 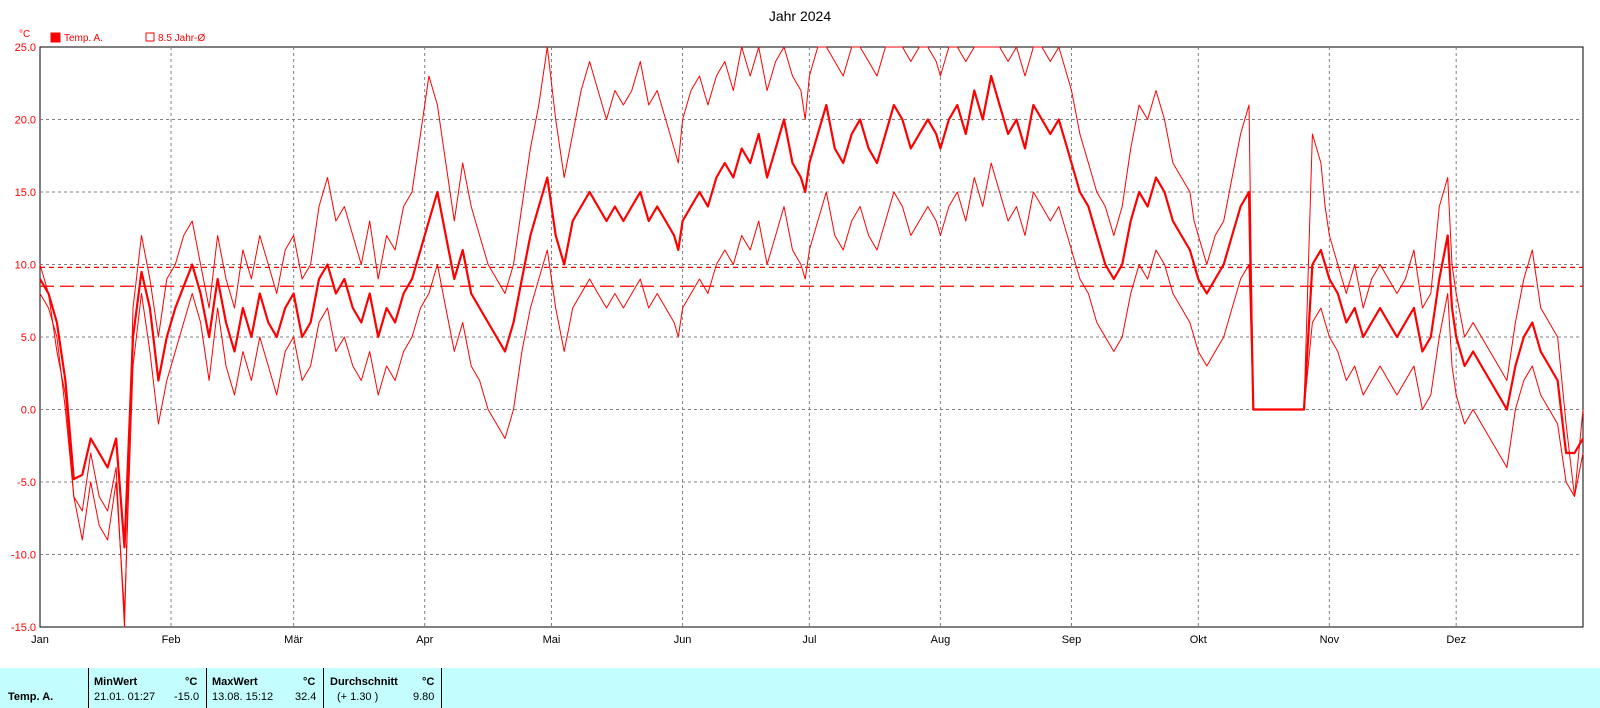 What do you see at coordinates (26, 483) in the screenshot?
I see `y-tick-label: -5.0` at bounding box center [26, 483].